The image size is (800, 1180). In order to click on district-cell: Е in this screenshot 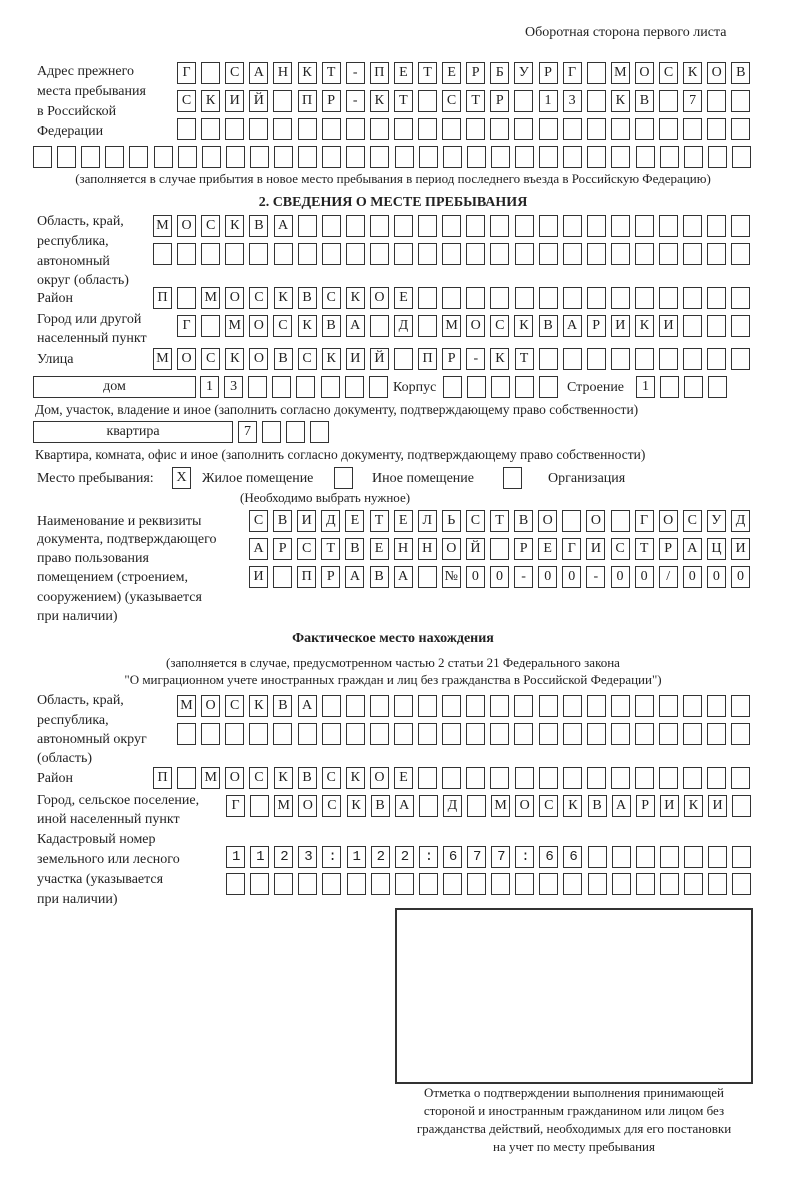, I will do `click(403, 298)`.